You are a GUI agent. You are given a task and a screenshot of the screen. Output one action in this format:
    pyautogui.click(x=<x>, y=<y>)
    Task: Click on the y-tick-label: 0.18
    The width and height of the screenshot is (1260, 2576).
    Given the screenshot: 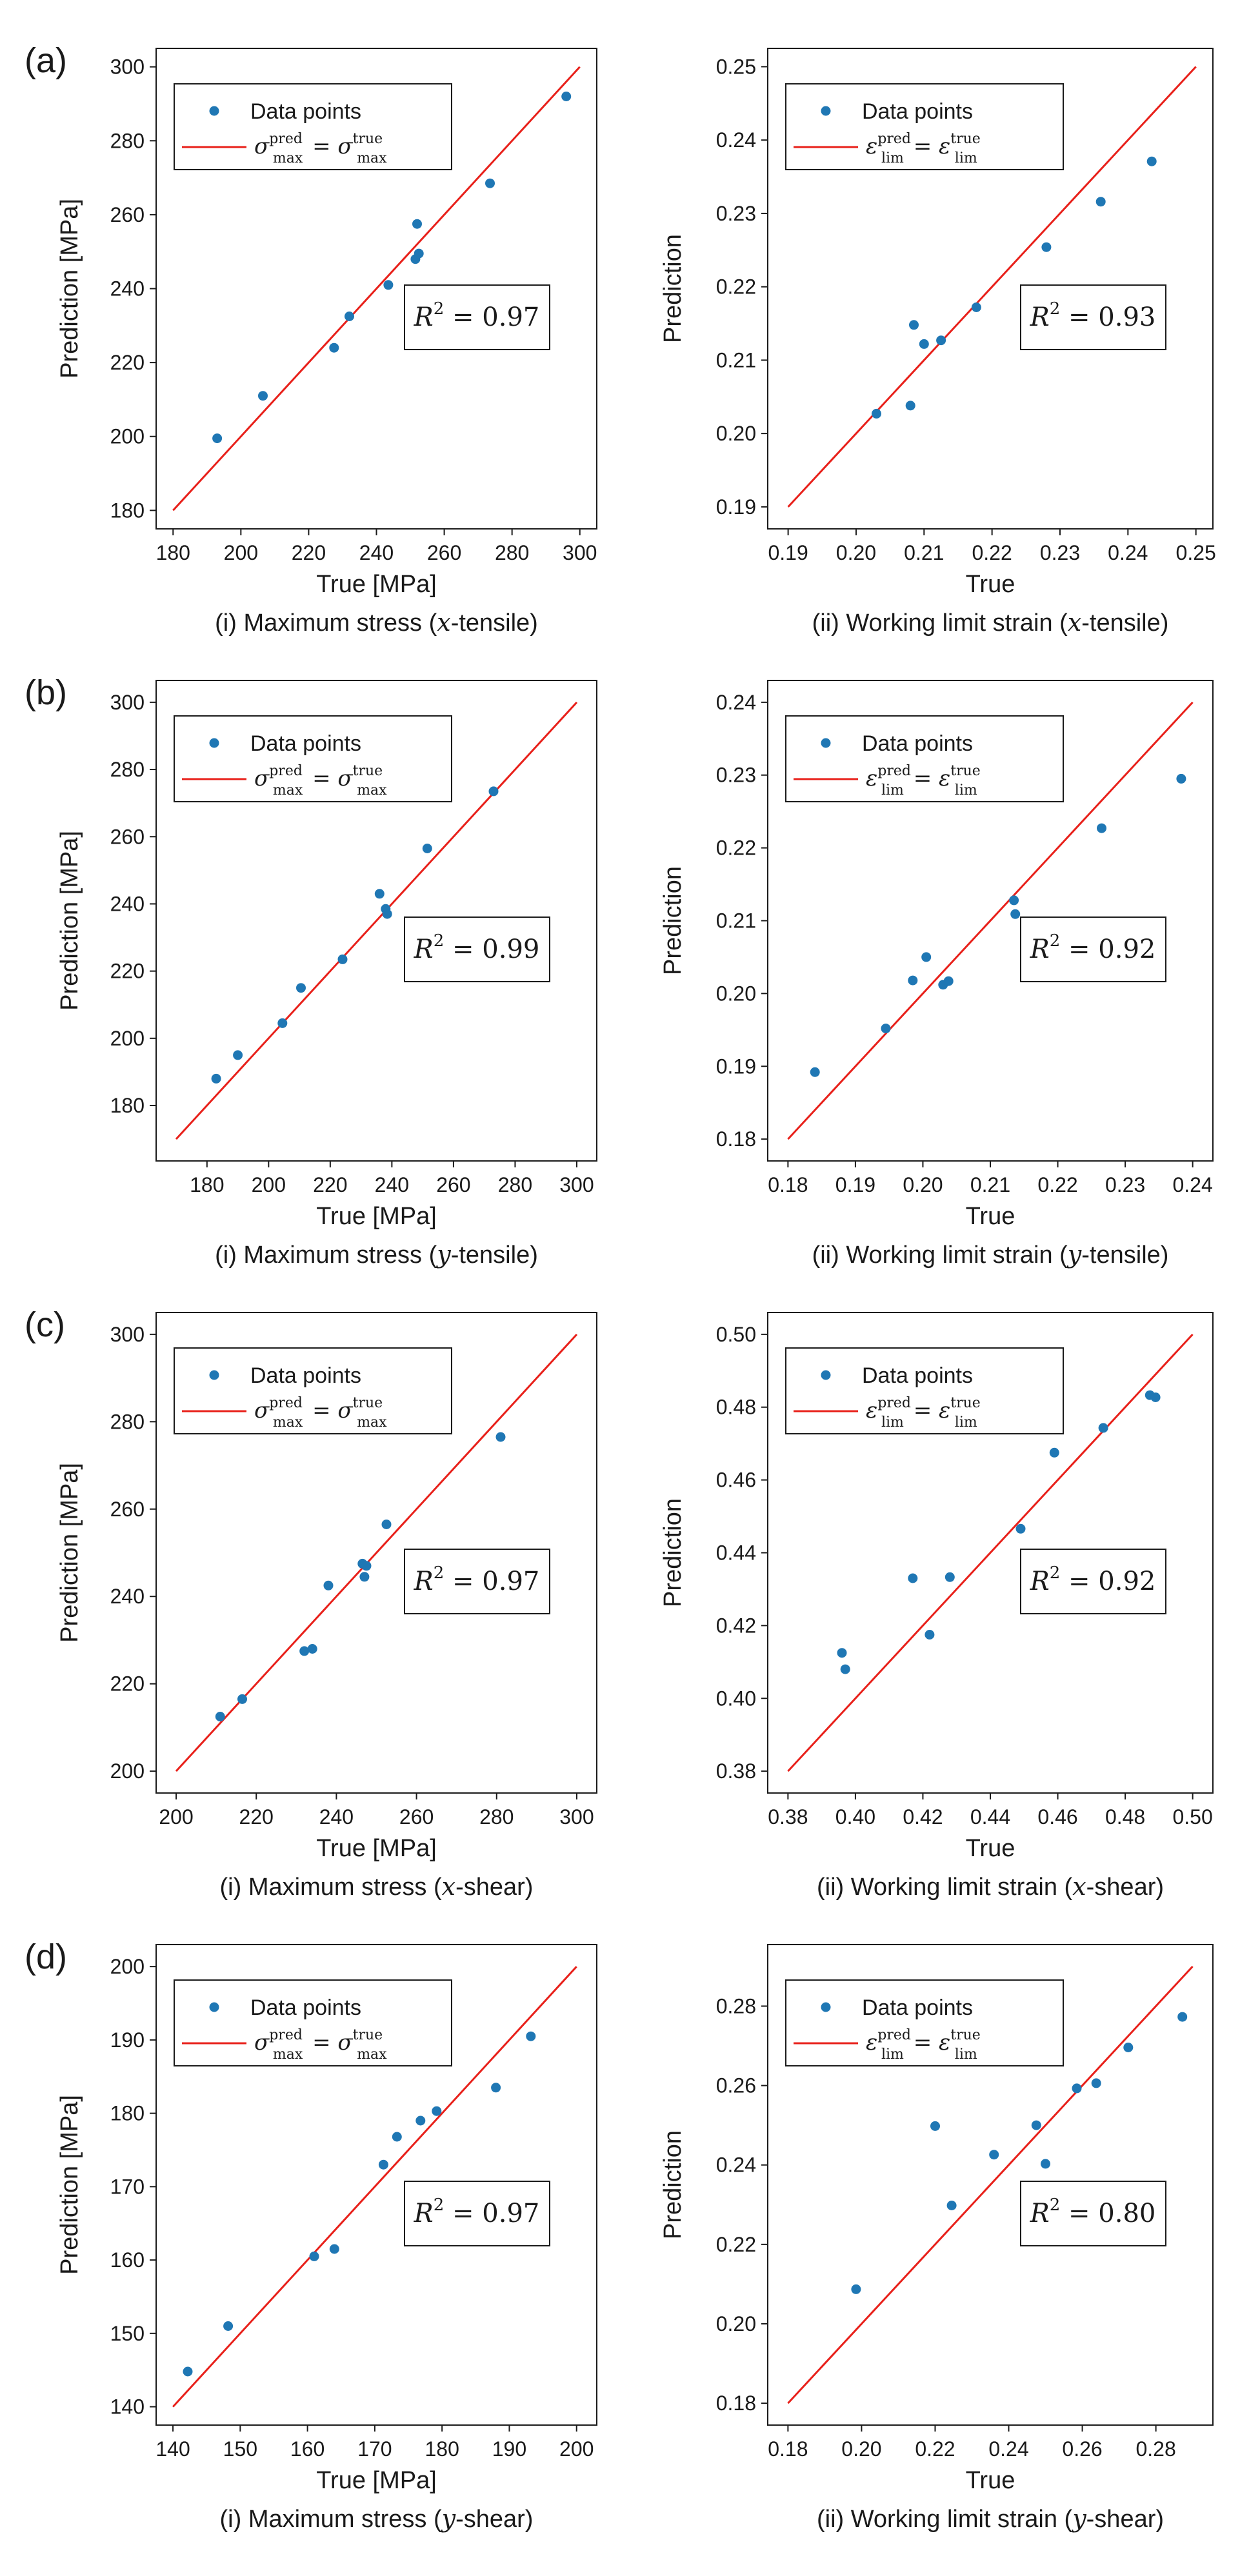 What is the action you would take?
    pyautogui.click(x=736, y=1139)
    